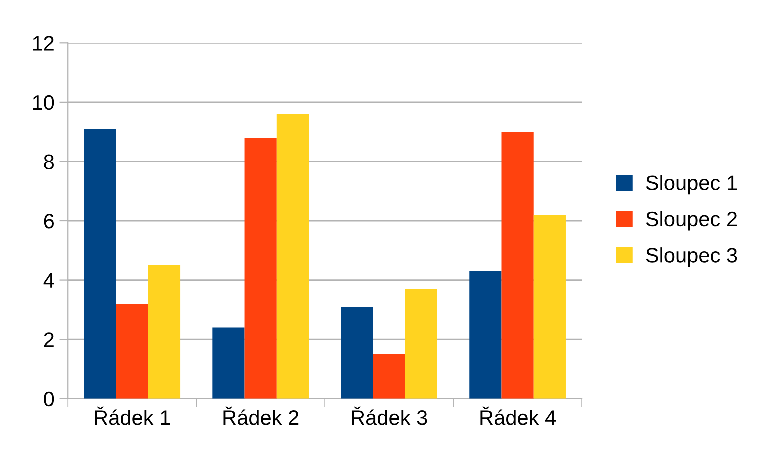 The width and height of the screenshot is (774, 459). Describe the element at coordinates (49, 281) in the screenshot. I see `y-tick-label: 4` at that location.